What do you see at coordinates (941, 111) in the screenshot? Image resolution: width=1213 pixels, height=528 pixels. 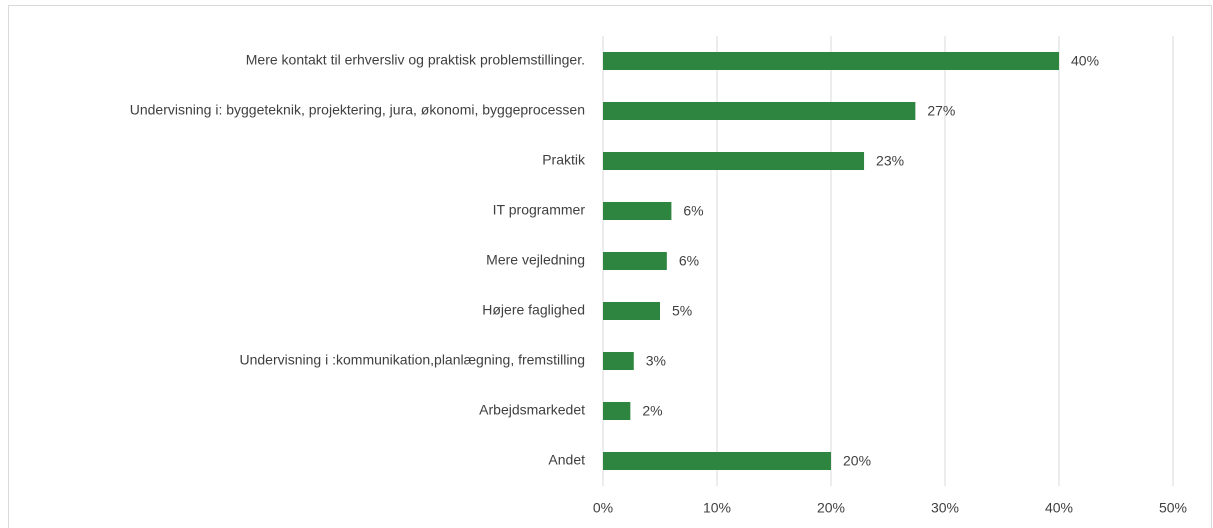 I see `value-label: 27%` at bounding box center [941, 111].